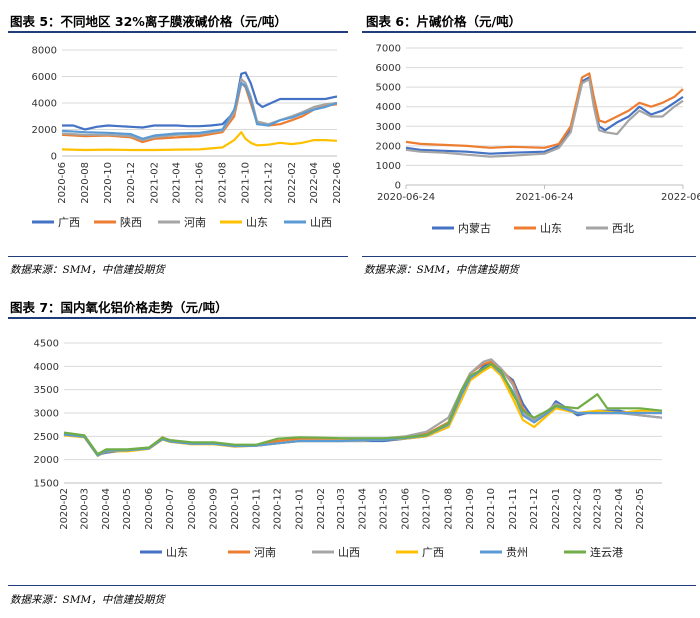 The height and width of the screenshot is (618, 700). Describe the element at coordinates (46, 460) in the screenshot. I see `f7-y-tick-label: 2000` at that location.